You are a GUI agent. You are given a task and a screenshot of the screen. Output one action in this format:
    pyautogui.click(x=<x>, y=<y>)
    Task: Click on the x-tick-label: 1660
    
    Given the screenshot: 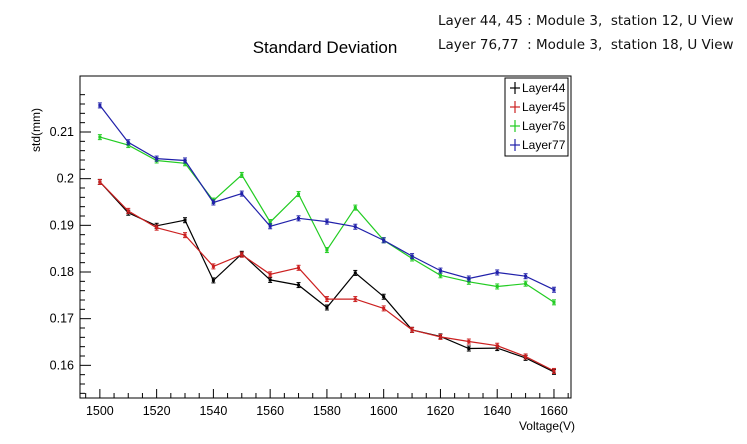 What is the action you would take?
    pyautogui.click(x=554, y=411)
    